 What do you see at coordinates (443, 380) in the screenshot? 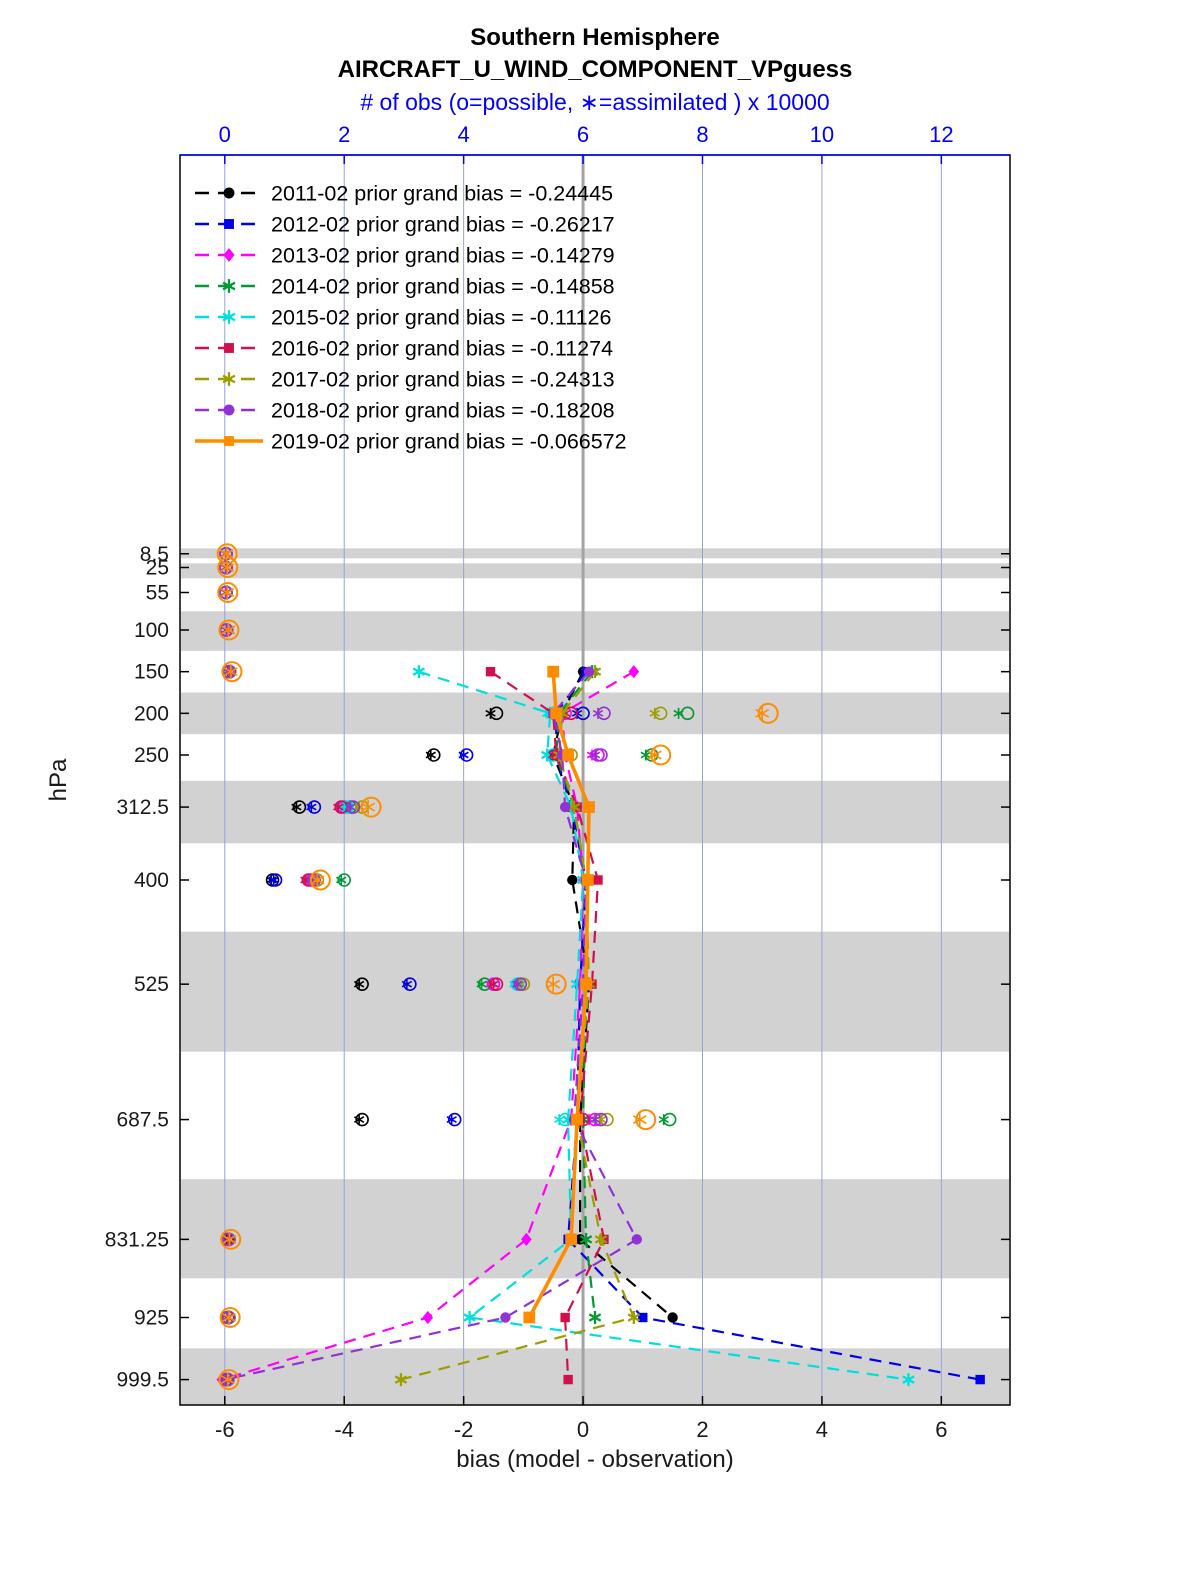
I see `svg-text:2017-02 prior grand bias = -0.: 2017-02 prior grand bias = -0.24313` at bounding box center [443, 380].